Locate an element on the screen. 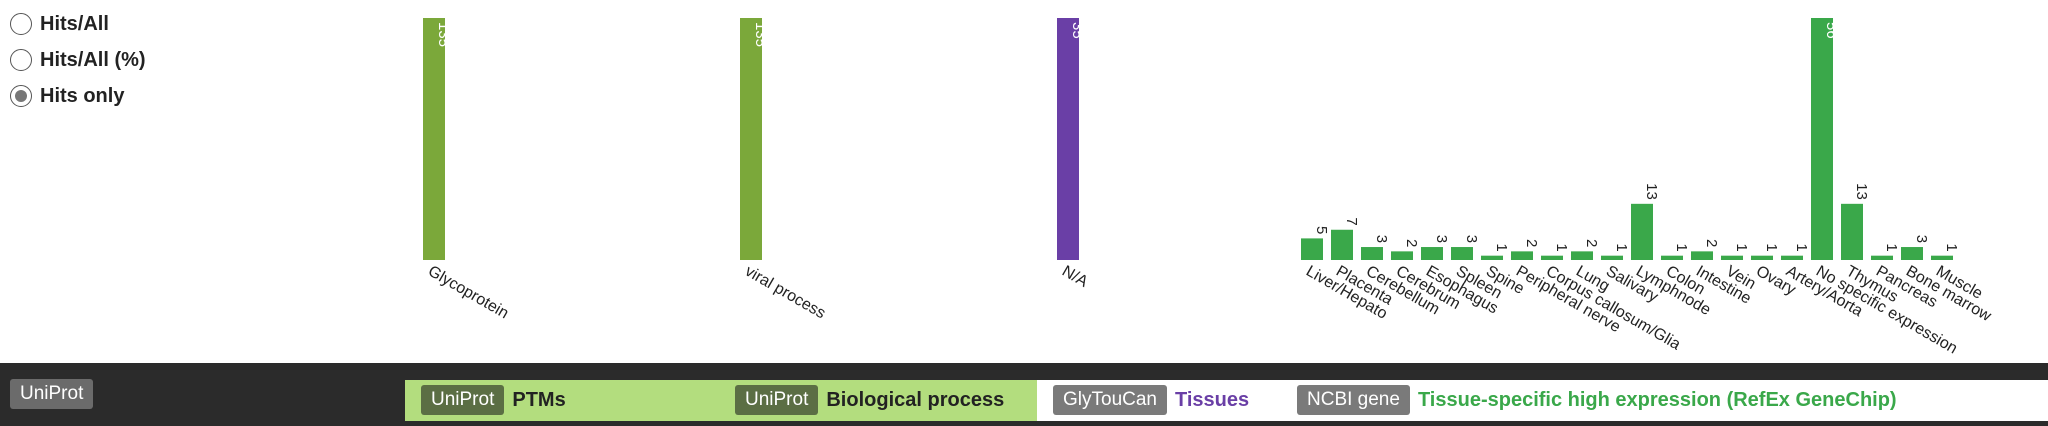 The width and height of the screenshot is (2048, 426). display-mode-radio-group: Hits/All Hits/All (%) Hits only is located at coordinates (78, 60).